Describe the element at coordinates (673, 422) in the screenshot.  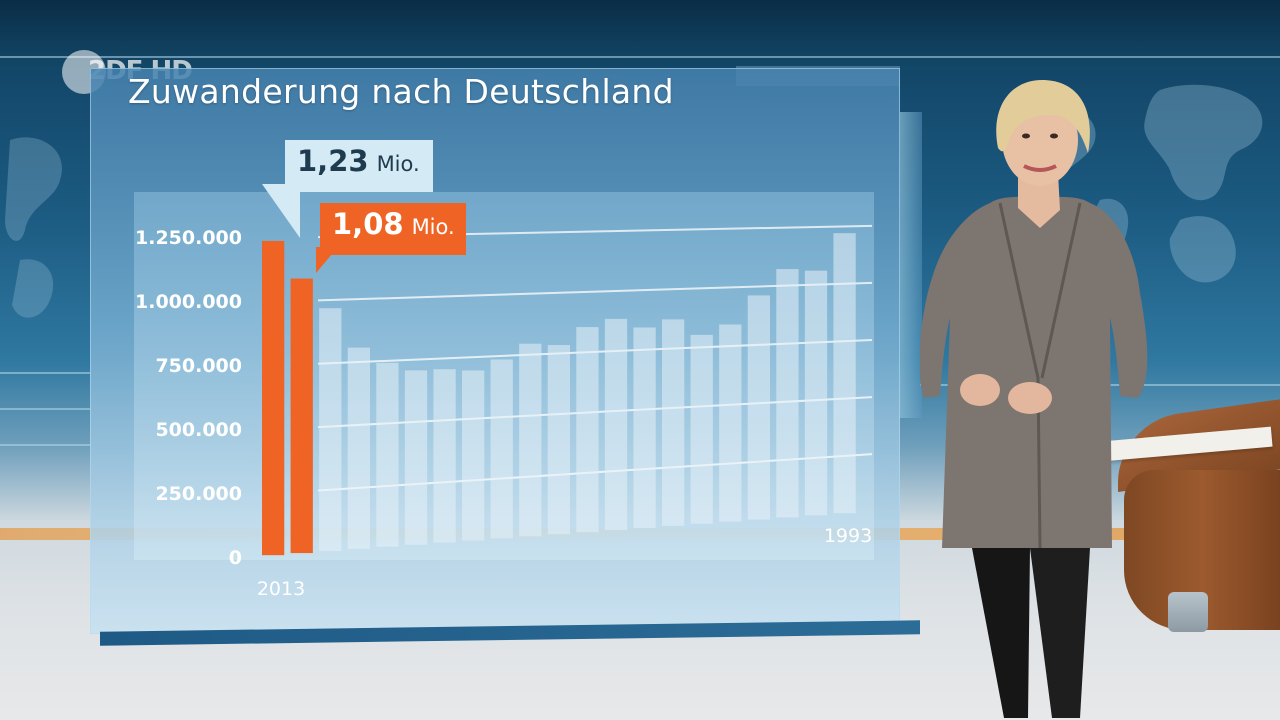
I see `bar-1999` at that location.